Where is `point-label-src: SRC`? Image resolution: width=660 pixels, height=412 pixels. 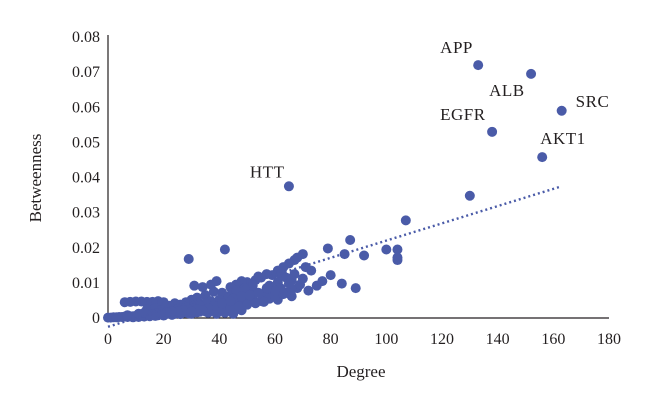 point-label-src: SRC is located at coordinates (593, 101).